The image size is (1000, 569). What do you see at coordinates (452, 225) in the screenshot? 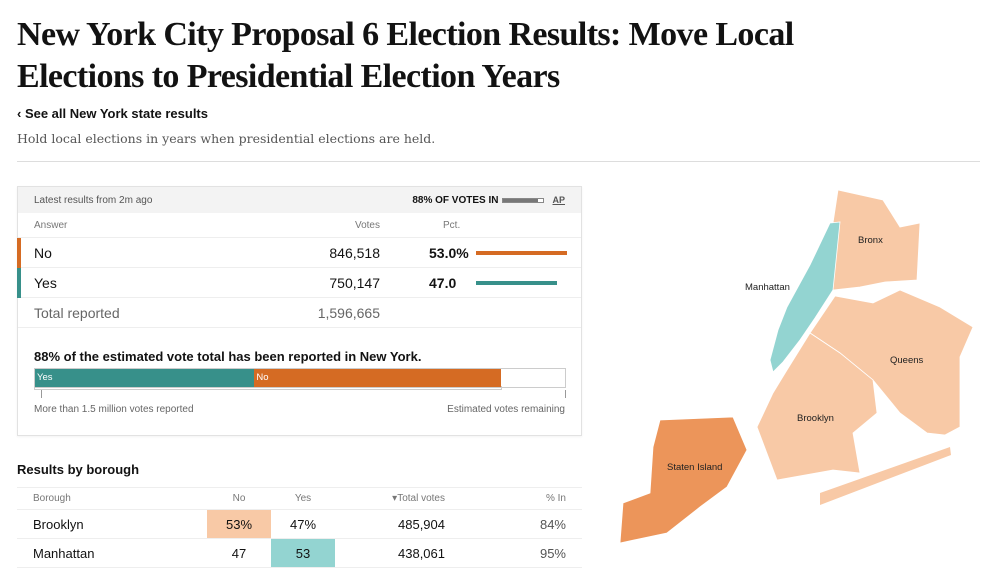
I see `pct-header: Pct.` at bounding box center [452, 225].